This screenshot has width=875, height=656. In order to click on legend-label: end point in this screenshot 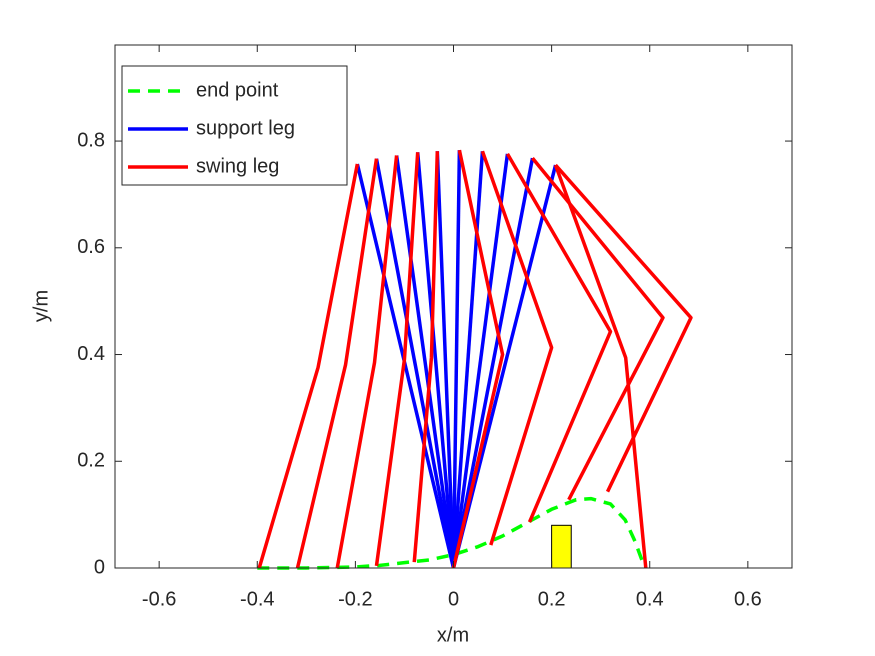, I will do `click(237, 90)`.